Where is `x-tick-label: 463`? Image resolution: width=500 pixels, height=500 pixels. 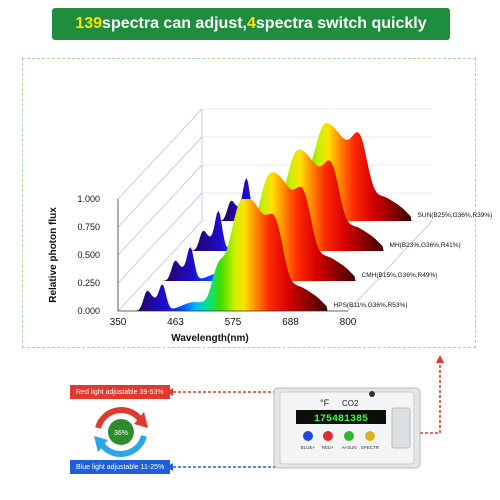 x-tick-label: 463 is located at coordinates (175, 322).